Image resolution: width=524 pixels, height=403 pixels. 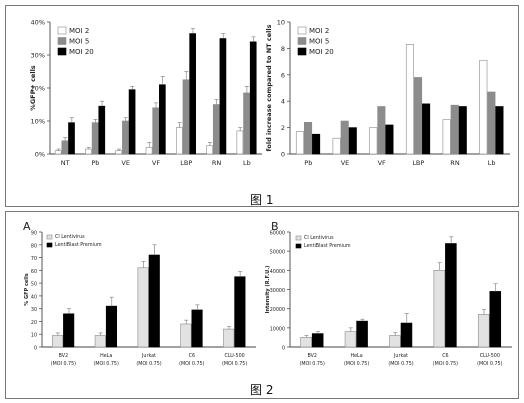 What do you see at coordinates (262, 390) in the screenshot?
I see `figure-2-caption: 图 2` at bounding box center [262, 390].